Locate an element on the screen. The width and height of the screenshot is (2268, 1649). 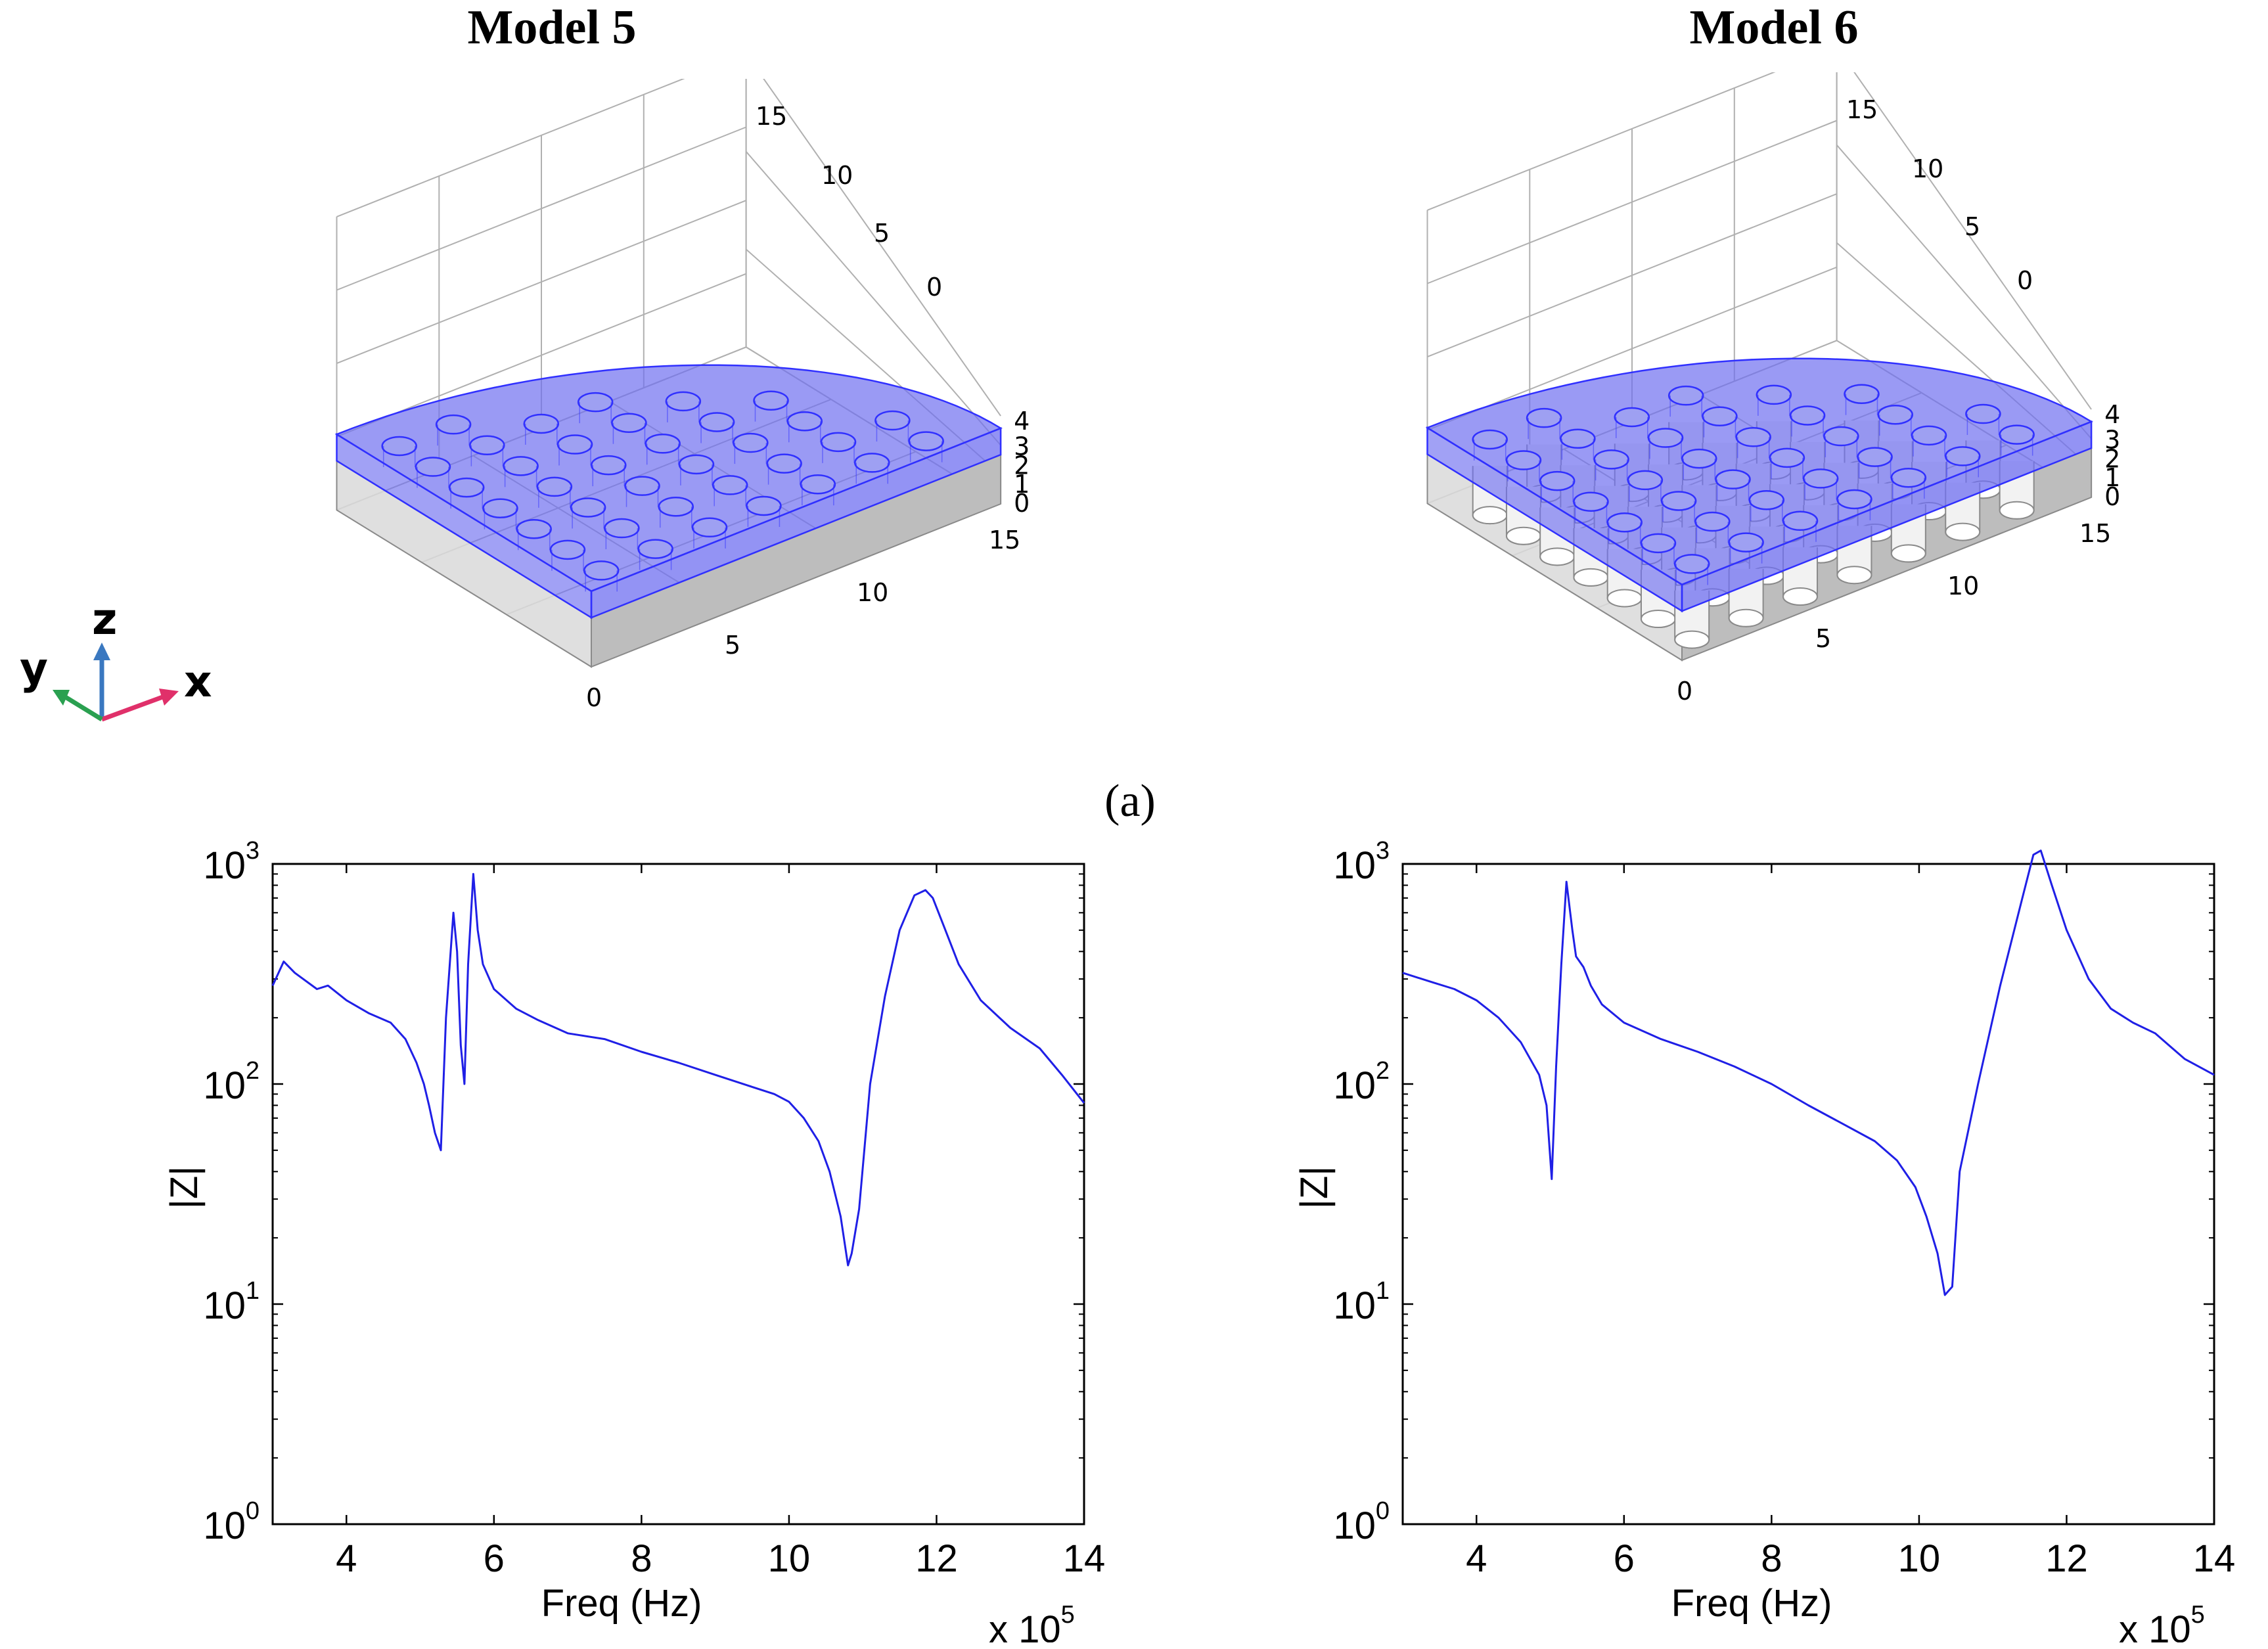
z-tick-label: 4 is located at coordinates (2112, 414).